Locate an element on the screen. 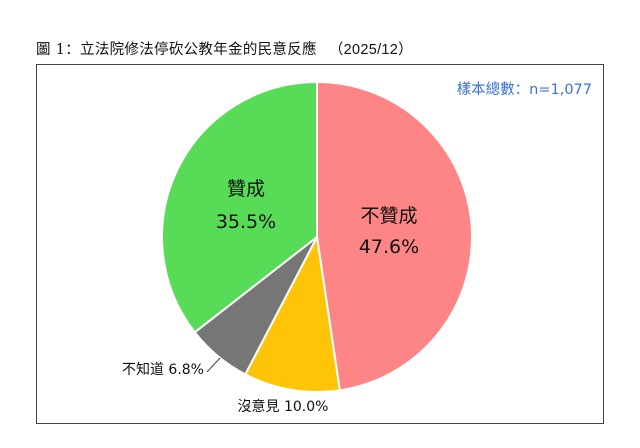  figure-title: 圖 1：立法院修法停砍公教年金的民意反應 （2025/12） is located at coordinates (224, 48).